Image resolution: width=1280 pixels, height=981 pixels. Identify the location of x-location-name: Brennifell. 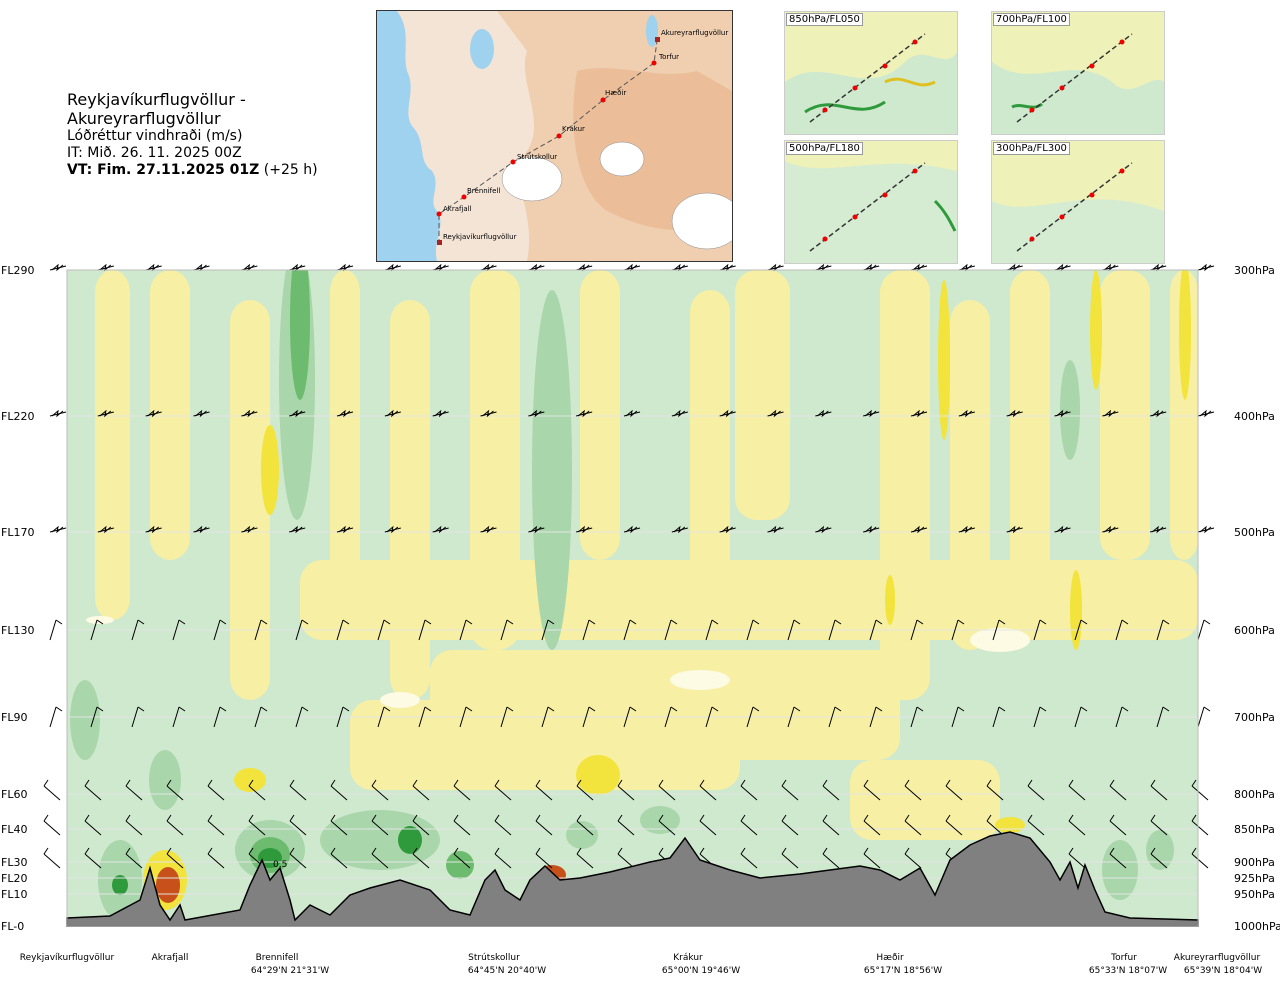
(277, 958).